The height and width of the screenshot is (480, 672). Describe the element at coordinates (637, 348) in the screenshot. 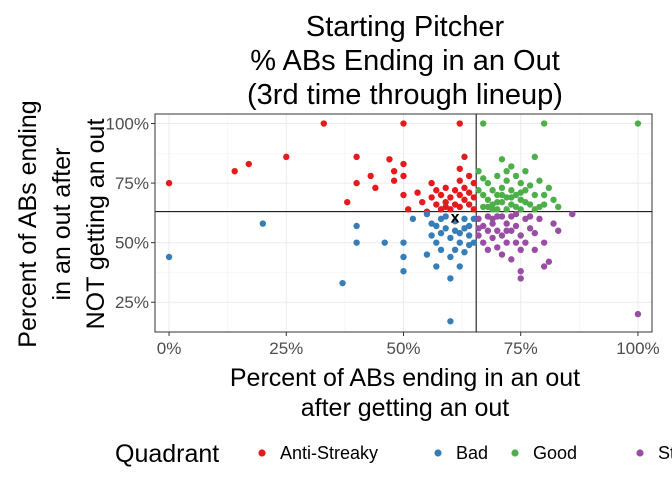

I see `x-tick-label: 100%` at that location.